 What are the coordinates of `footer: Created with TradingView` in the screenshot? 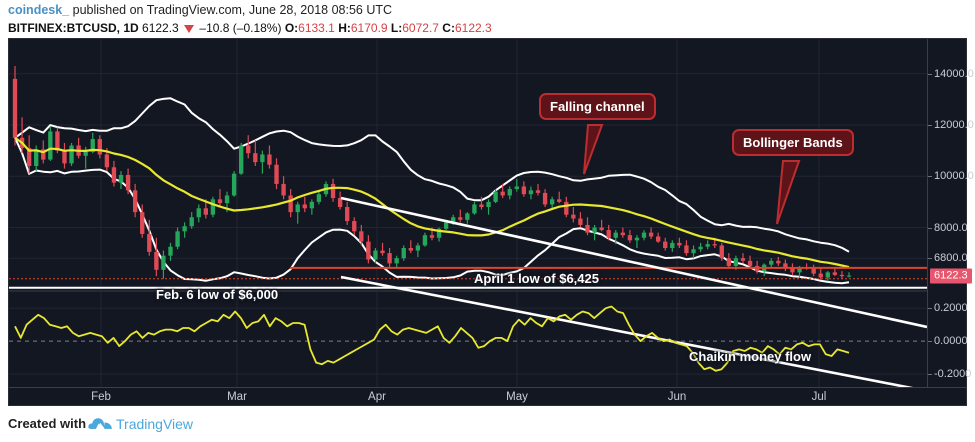 It's located at (487, 425).